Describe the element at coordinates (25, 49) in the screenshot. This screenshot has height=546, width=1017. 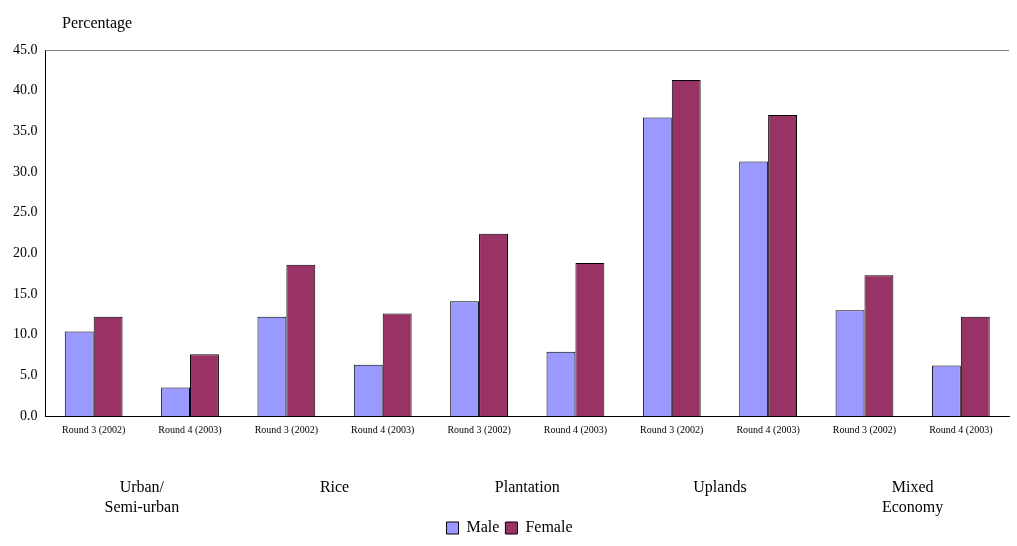
I see `y-tick-label: 45.0` at that location.